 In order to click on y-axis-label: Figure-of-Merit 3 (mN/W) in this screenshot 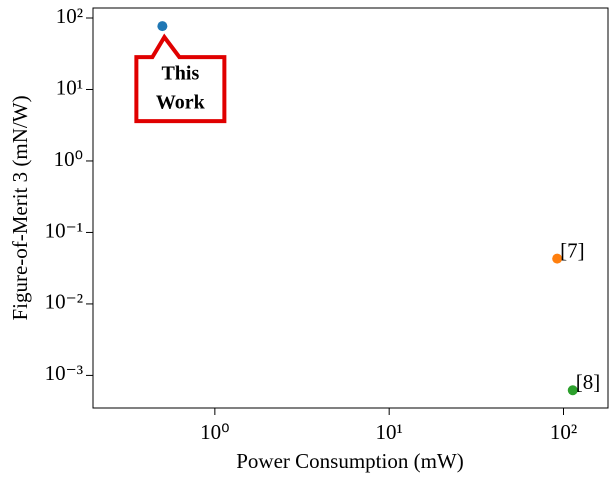, I will do `click(20, 207)`.